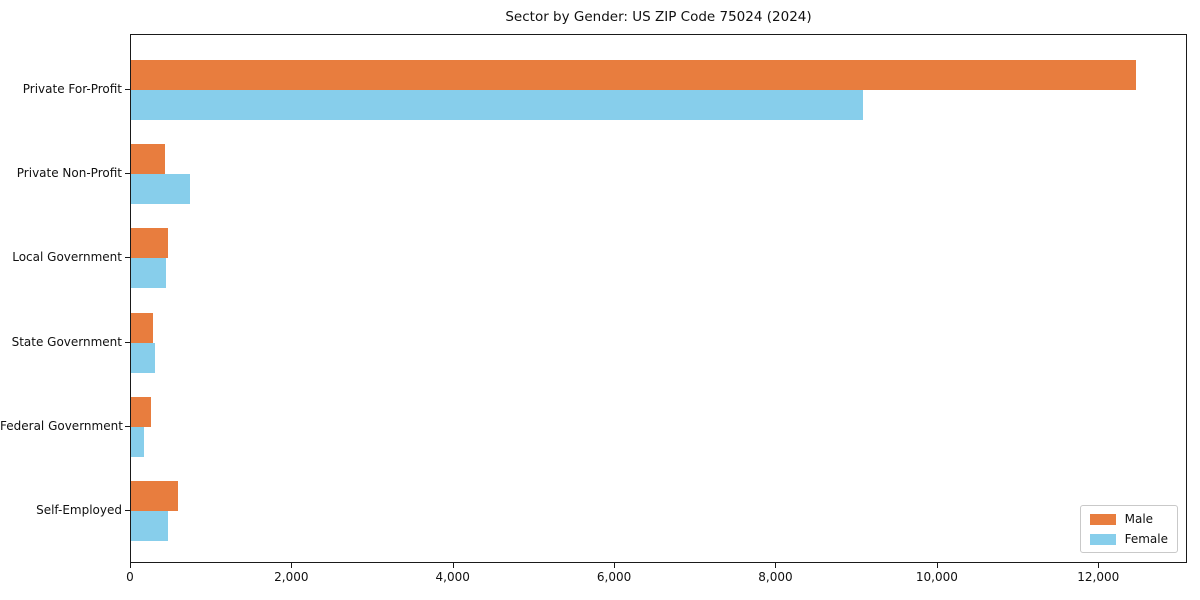  What do you see at coordinates (497, 105) in the screenshot?
I see `bar-female-private-for-profit` at bounding box center [497, 105].